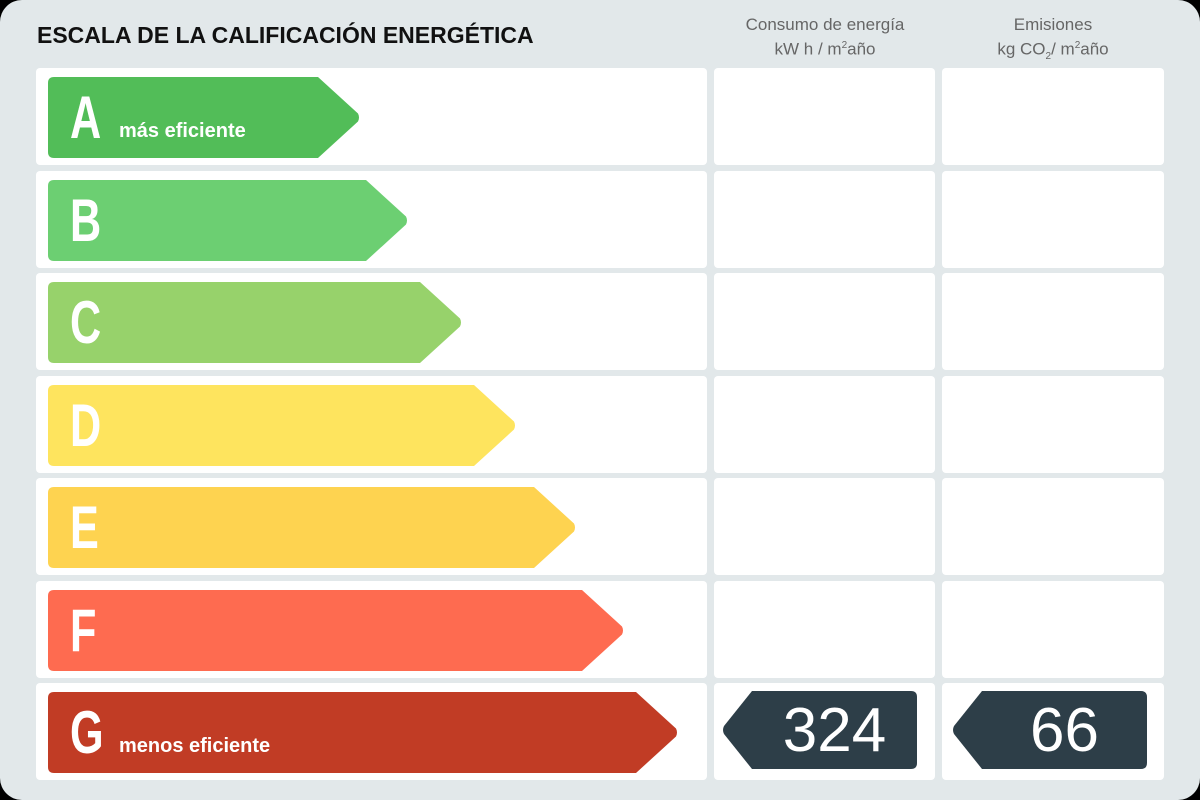  What do you see at coordinates (86, 322) in the screenshot?
I see `rating-letter: C` at bounding box center [86, 322].